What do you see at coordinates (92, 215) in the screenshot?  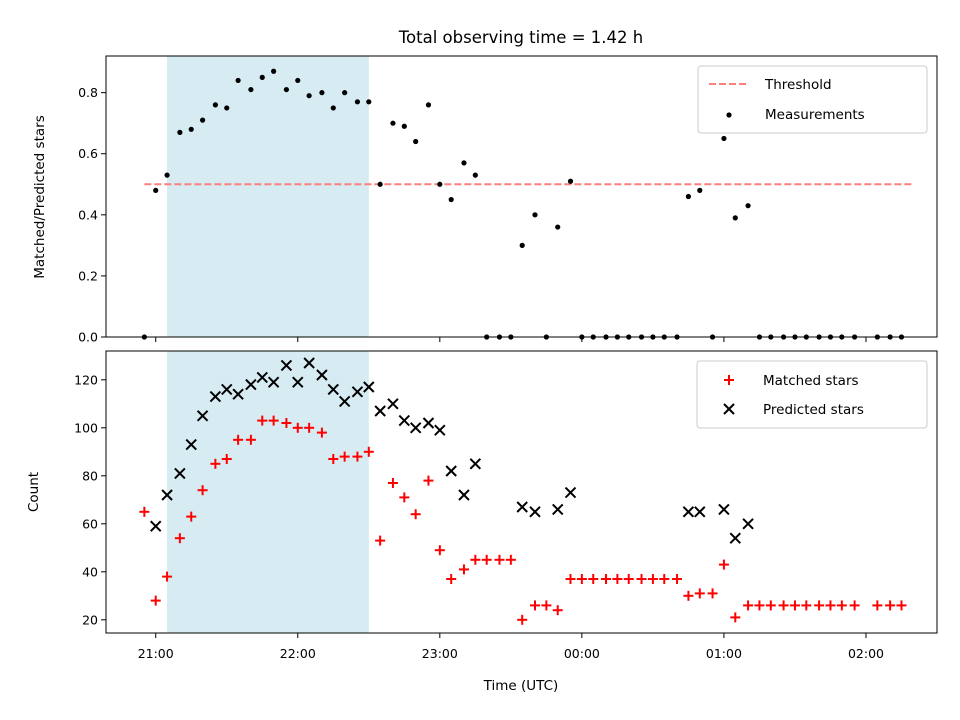 I see `ratio-y-ticks: 0.0 0.2 0.4 0.6 0.8` at bounding box center [92, 215].